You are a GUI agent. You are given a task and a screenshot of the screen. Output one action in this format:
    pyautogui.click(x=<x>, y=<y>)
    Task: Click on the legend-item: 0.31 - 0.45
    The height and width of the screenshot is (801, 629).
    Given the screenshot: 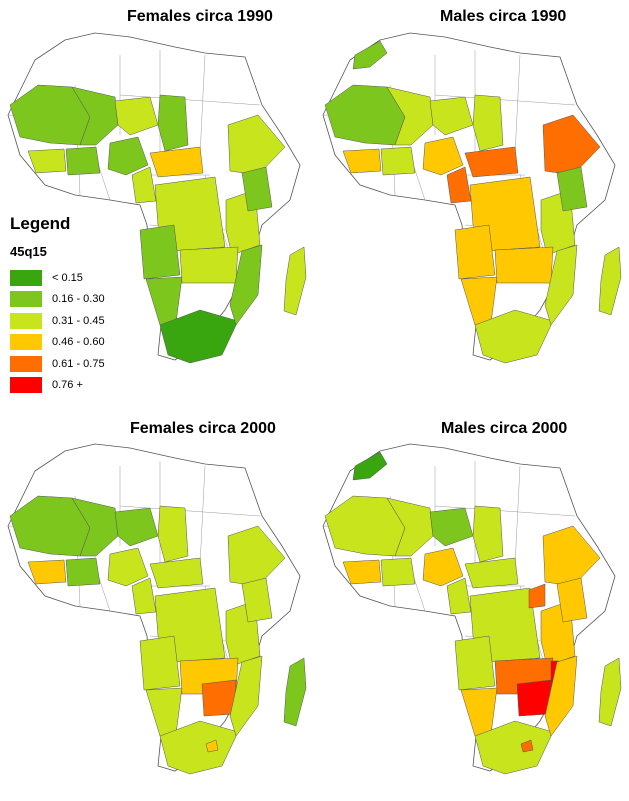 What is the action you would take?
    pyautogui.click(x=85, y=321)
    